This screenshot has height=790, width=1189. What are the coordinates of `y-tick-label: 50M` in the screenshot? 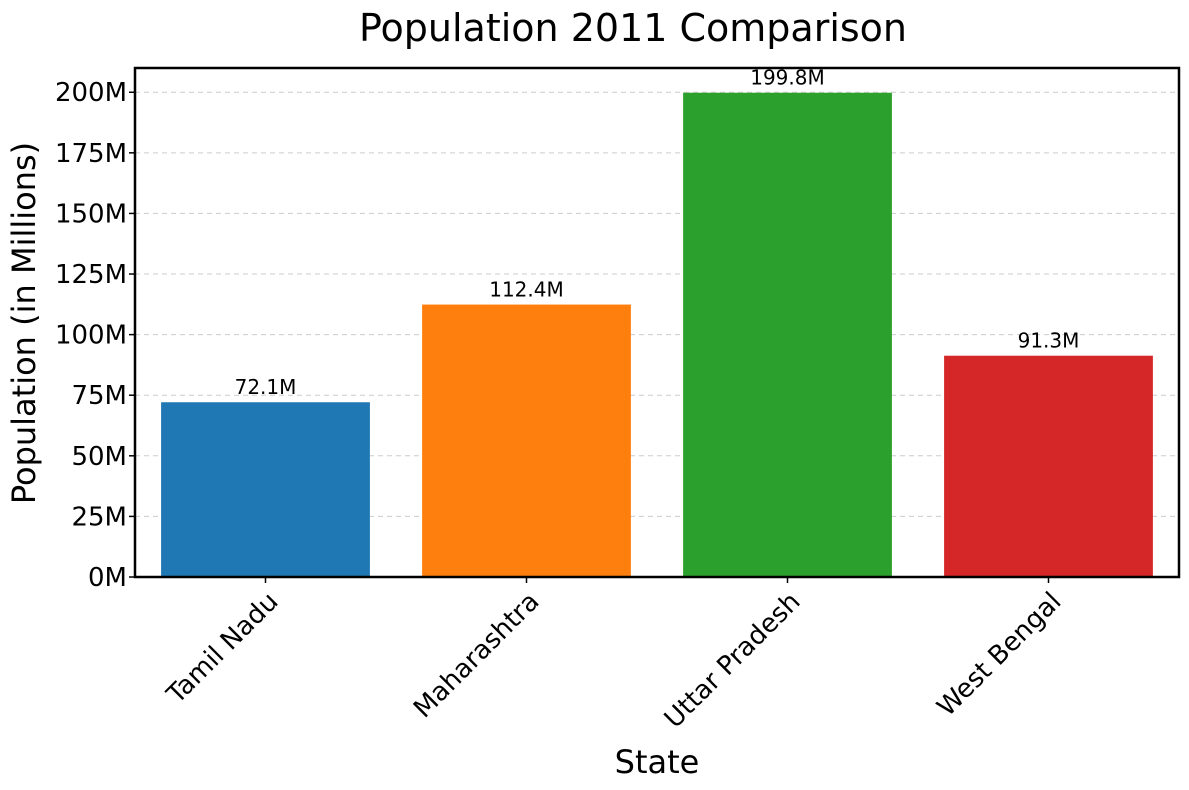 It's located at (99, 457).